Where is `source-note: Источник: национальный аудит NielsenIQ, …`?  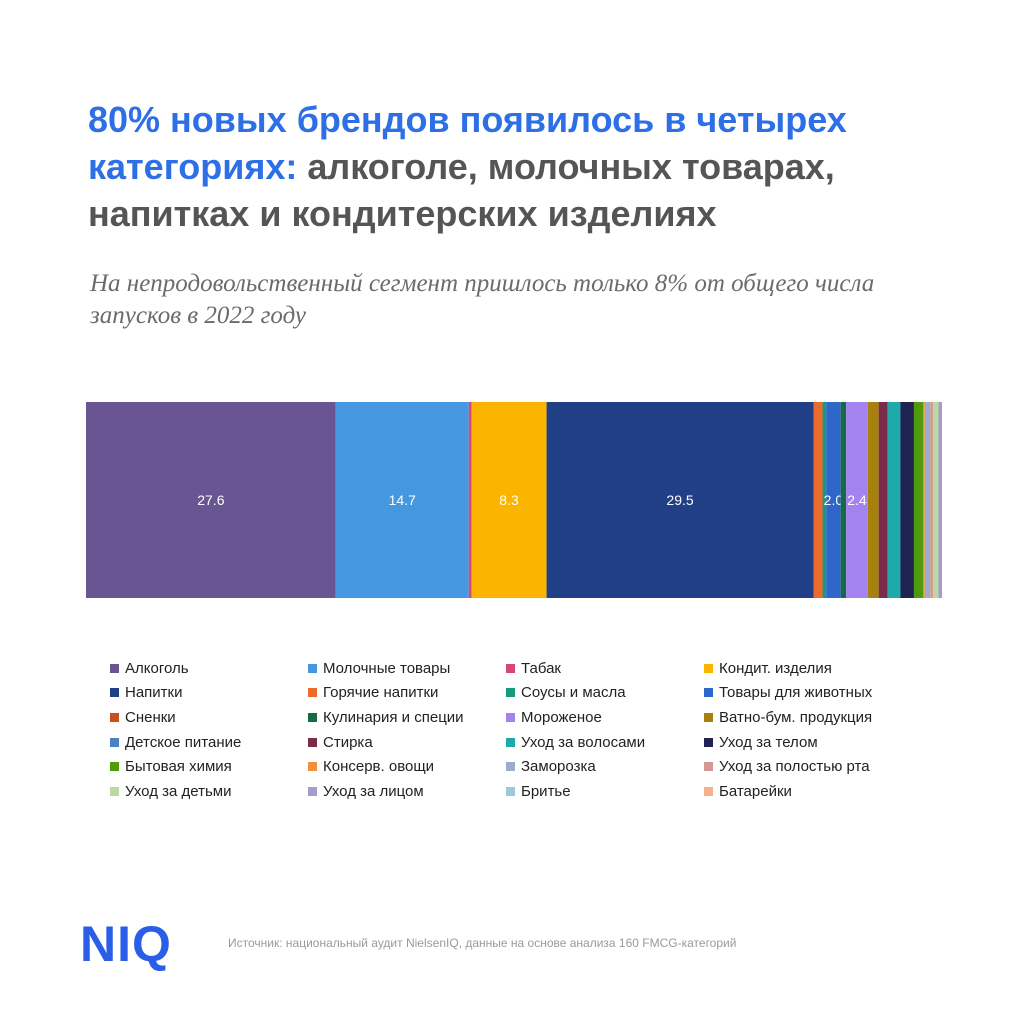
source-note: Источник: национальный аудит NielsenIQ, … is located at coordinates (482, 943).